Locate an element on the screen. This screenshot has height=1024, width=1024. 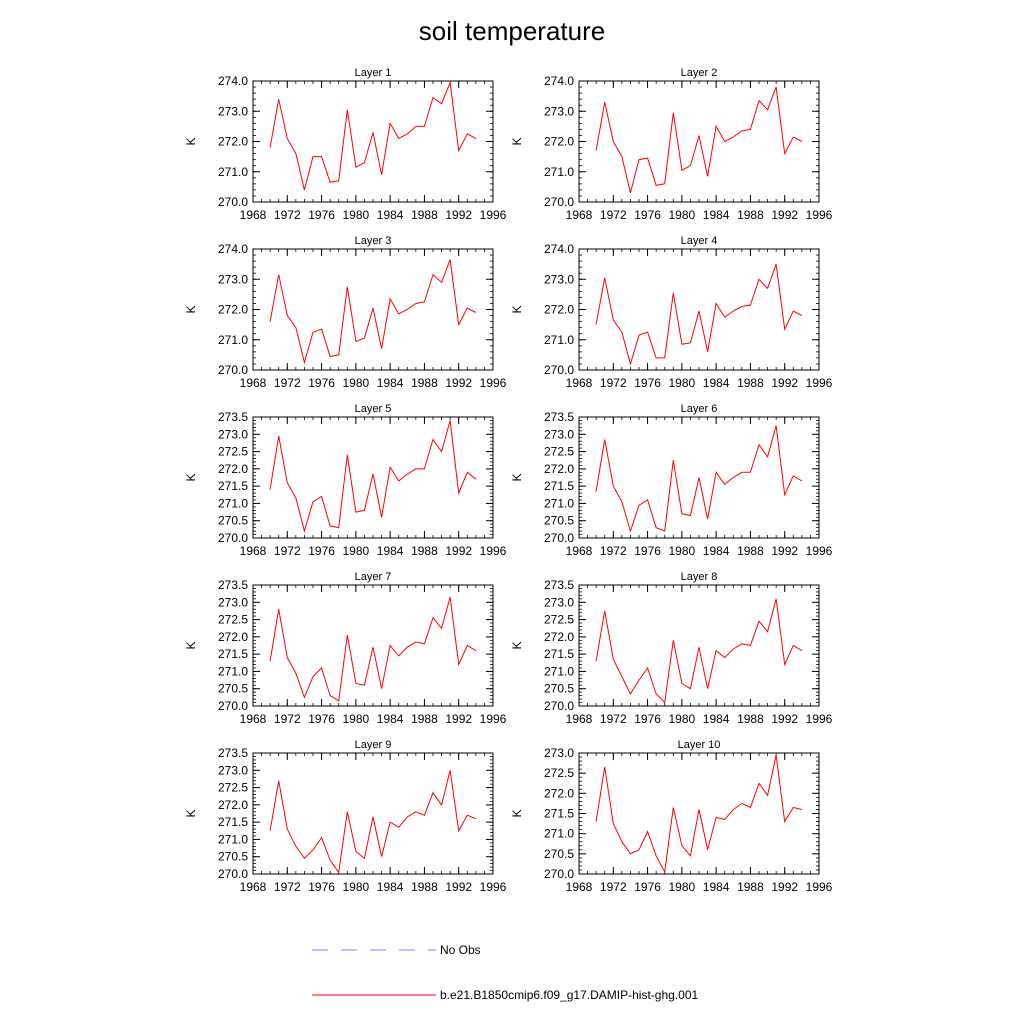
legend-obs-label: No Obs is located at coordinates (460, 950).